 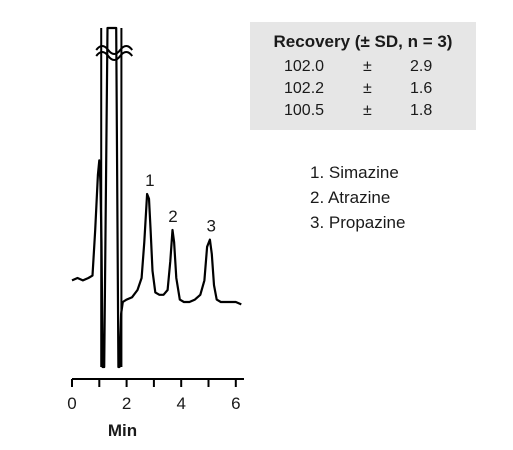 I want to click on recovery-value: 100.5, so click(x=304, y=110).